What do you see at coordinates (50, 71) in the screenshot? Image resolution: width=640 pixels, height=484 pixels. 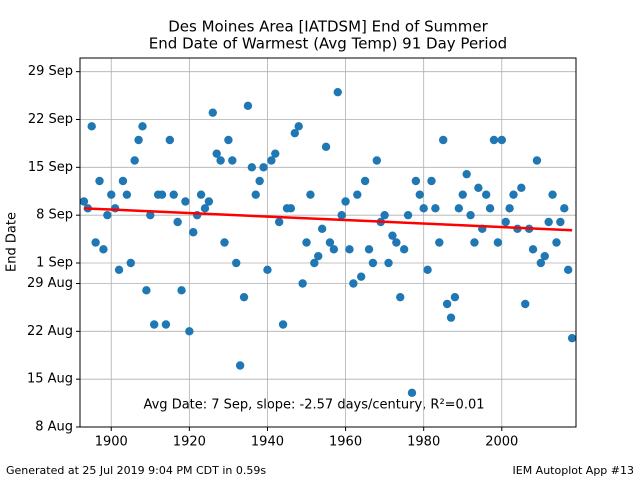 I see `y-tick-label: 29 Sep` at bounding box center [50, 71].